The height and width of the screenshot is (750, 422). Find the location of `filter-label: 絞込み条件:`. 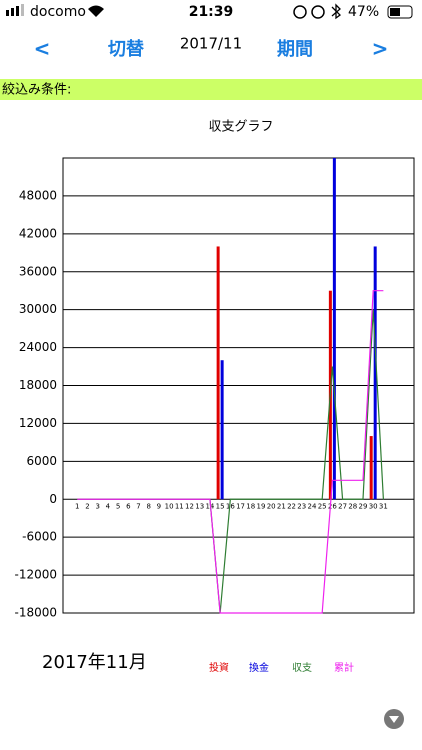

filter-label: 絞込み条件: is located at coordinates (36, 90).